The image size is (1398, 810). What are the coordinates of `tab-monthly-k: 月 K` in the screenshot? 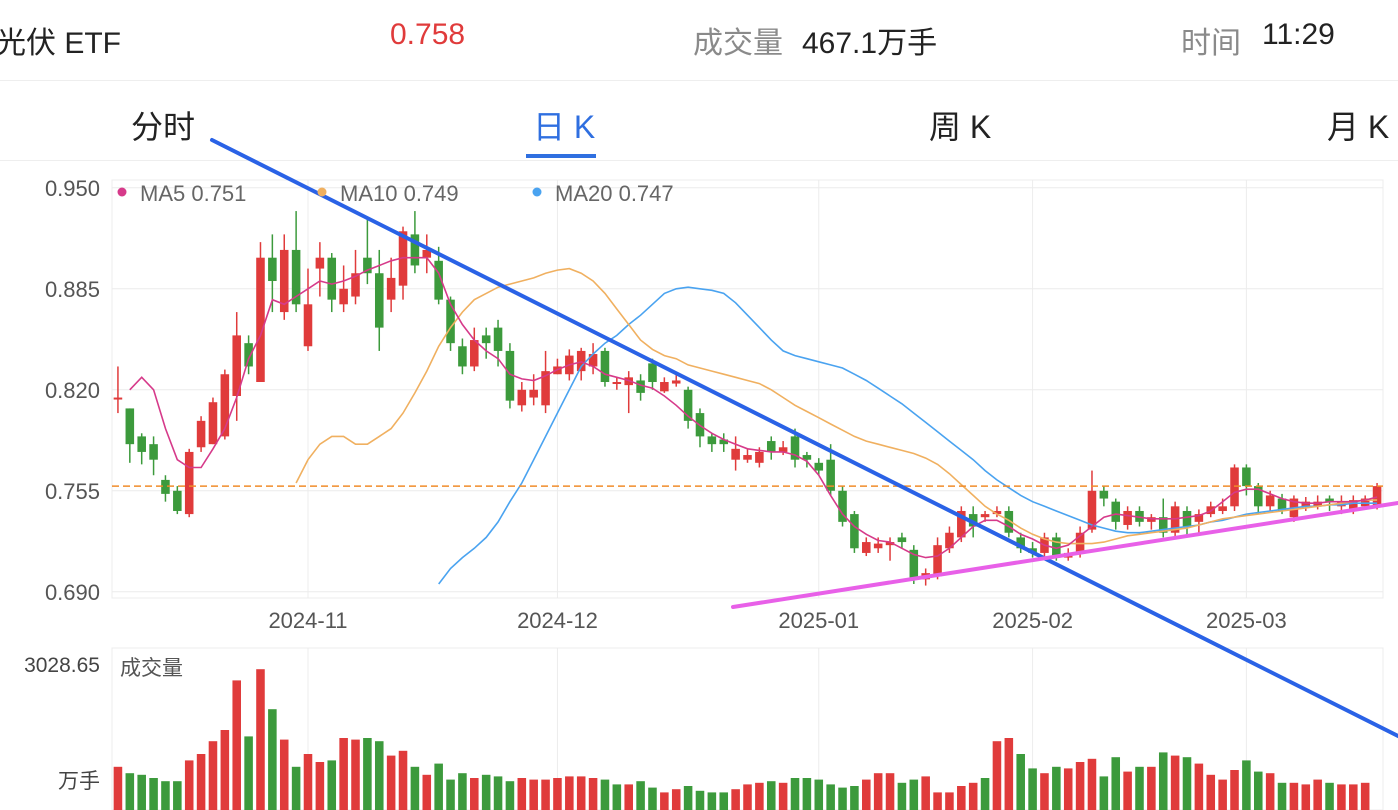 It's located at (1358, 127).